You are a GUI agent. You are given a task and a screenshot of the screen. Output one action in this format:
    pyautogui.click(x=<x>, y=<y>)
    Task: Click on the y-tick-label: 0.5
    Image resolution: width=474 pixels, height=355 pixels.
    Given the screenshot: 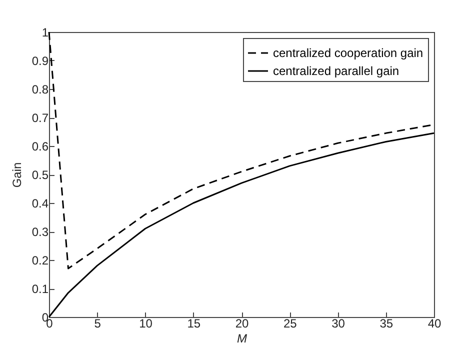 What is the action you would take?
    pyautogui.click(x=40, y=175)
    